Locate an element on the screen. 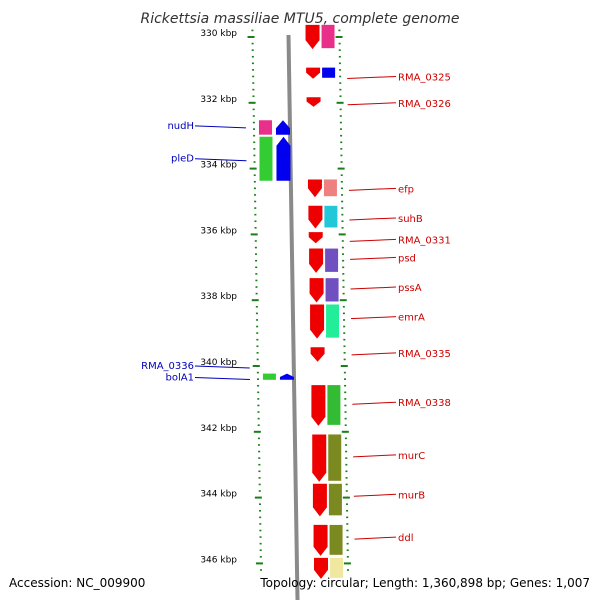 The image size is (600, 600). gene-reverse-cds is located at coordinates (283, 158).